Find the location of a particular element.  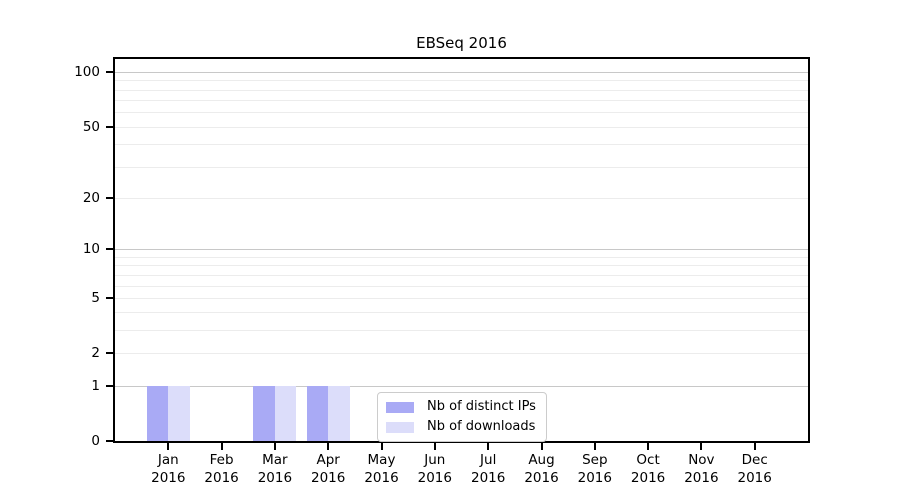

x-tick-mar is located at coordinates (274, 446).